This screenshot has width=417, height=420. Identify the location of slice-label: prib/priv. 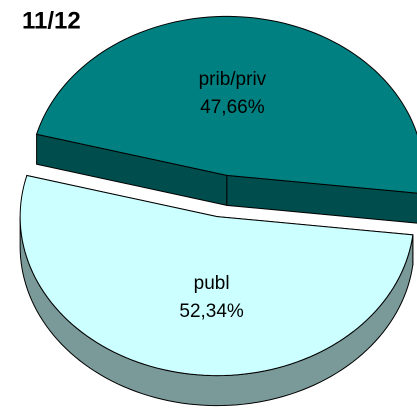
(233, 79).